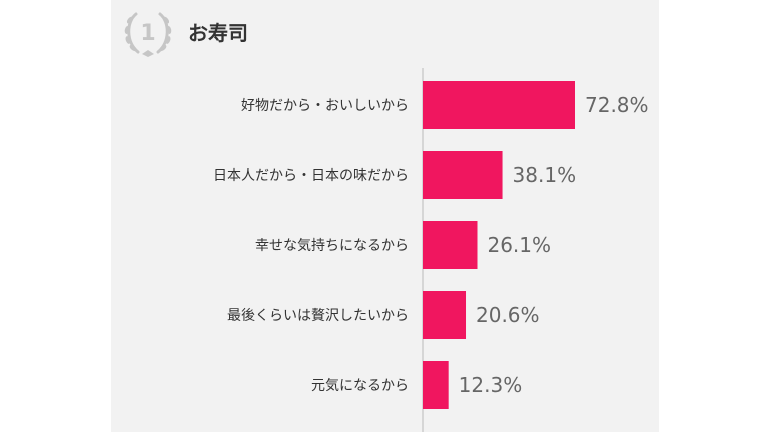 The height and width of the screenshot is (432, 770). Describe the element at coordinates (617, 105) in the screenshot. I see `value-label: 72.8%` at that location.